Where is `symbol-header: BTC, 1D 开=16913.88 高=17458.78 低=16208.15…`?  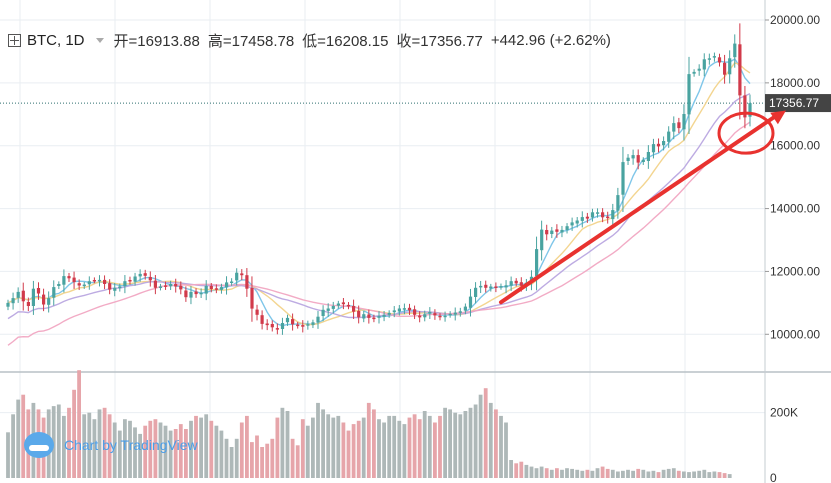
symbol-header: BTC, 1D 开=16913.88 高=17458.78 低=16208.15… is located at coordinates (309, 40).